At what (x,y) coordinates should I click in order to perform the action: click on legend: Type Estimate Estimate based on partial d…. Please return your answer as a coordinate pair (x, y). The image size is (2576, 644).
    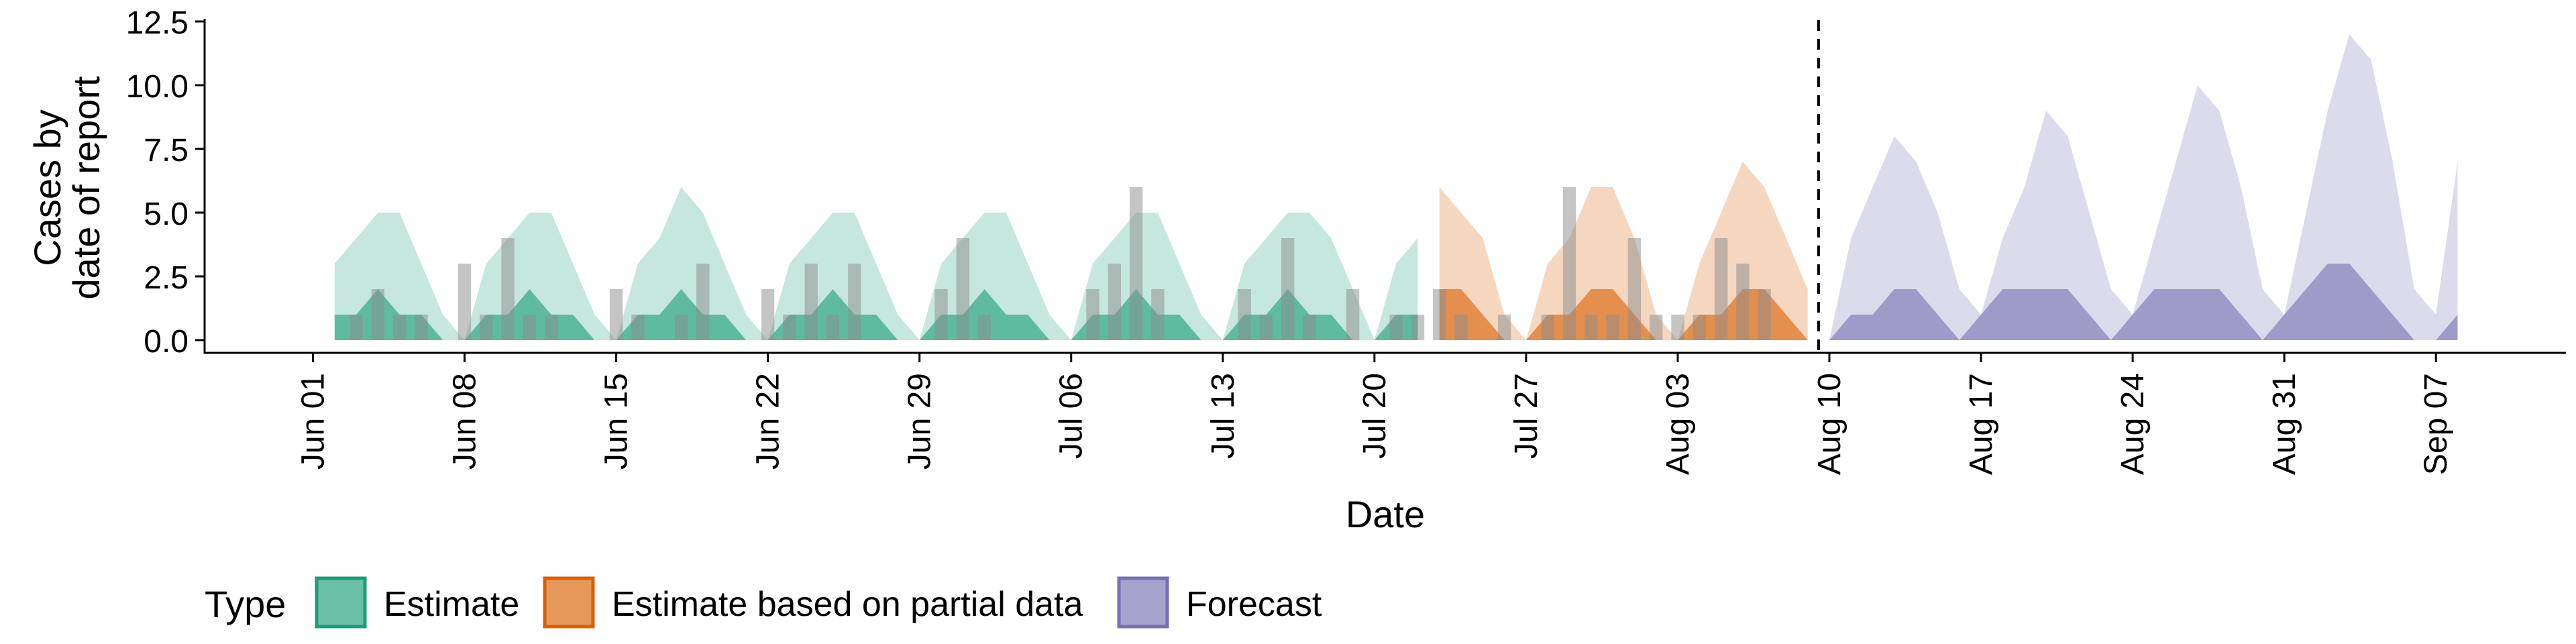
    Looking at the image, I should click on (763, 602).